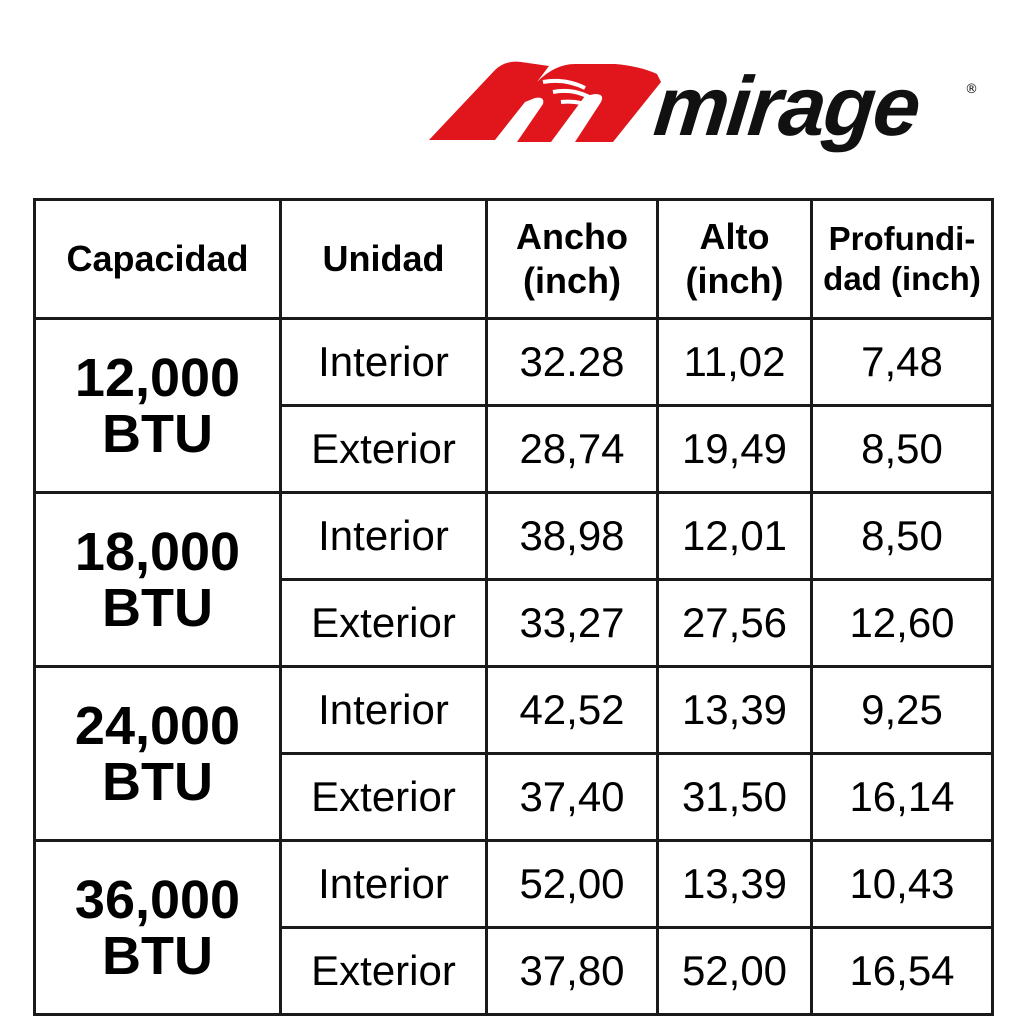  I want to click on header-alto-line2: (inch), so click(734, 280).